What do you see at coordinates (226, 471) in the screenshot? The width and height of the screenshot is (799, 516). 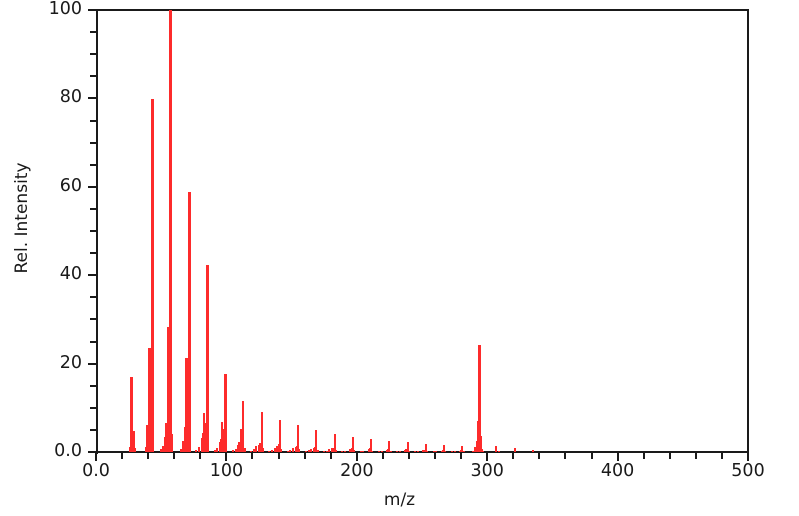 I see `x-tick-label: 100` at bounding box center [226, 471].